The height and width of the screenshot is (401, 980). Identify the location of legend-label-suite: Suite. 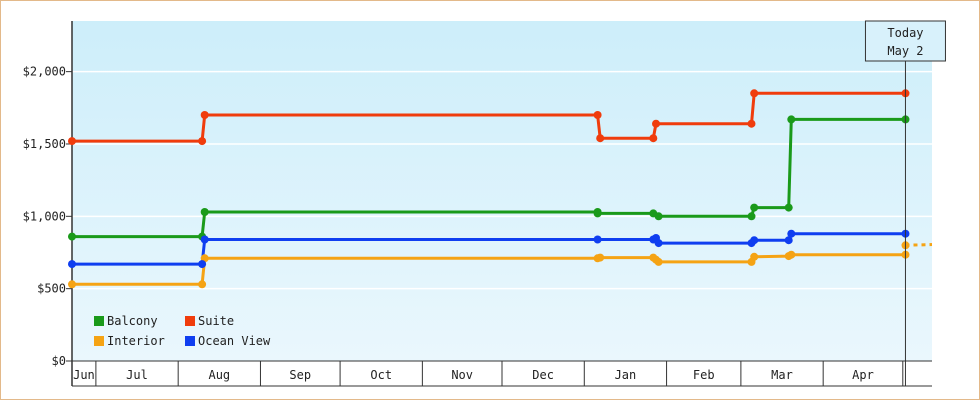
(216, 321).